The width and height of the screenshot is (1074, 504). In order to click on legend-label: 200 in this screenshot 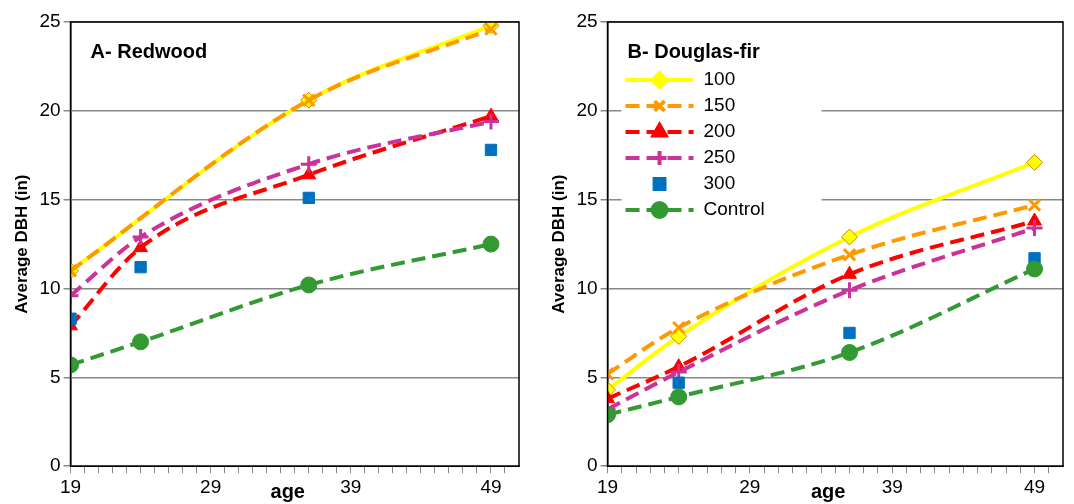, I will do `click(719, 131)`.